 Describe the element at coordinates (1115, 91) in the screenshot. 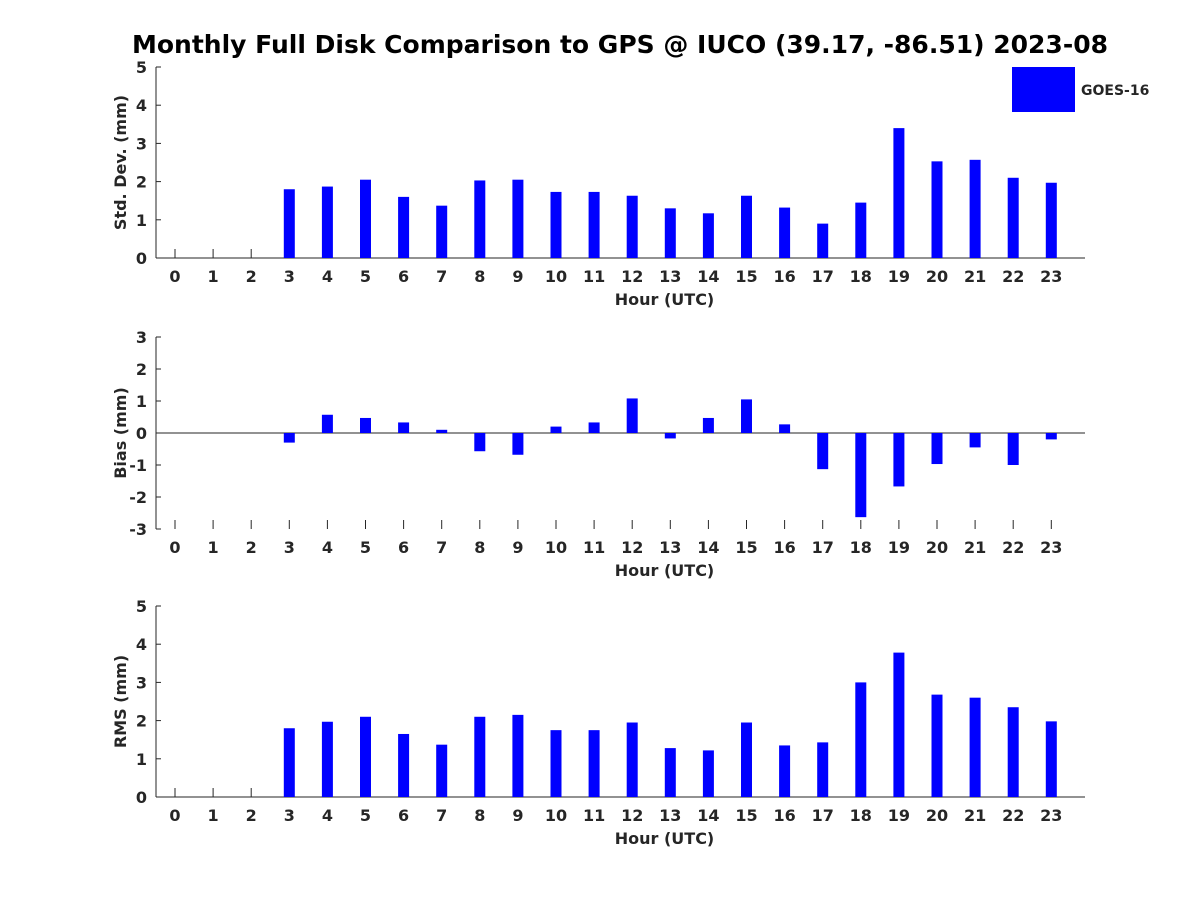

I see `legend-label: GOES-16` at that location.